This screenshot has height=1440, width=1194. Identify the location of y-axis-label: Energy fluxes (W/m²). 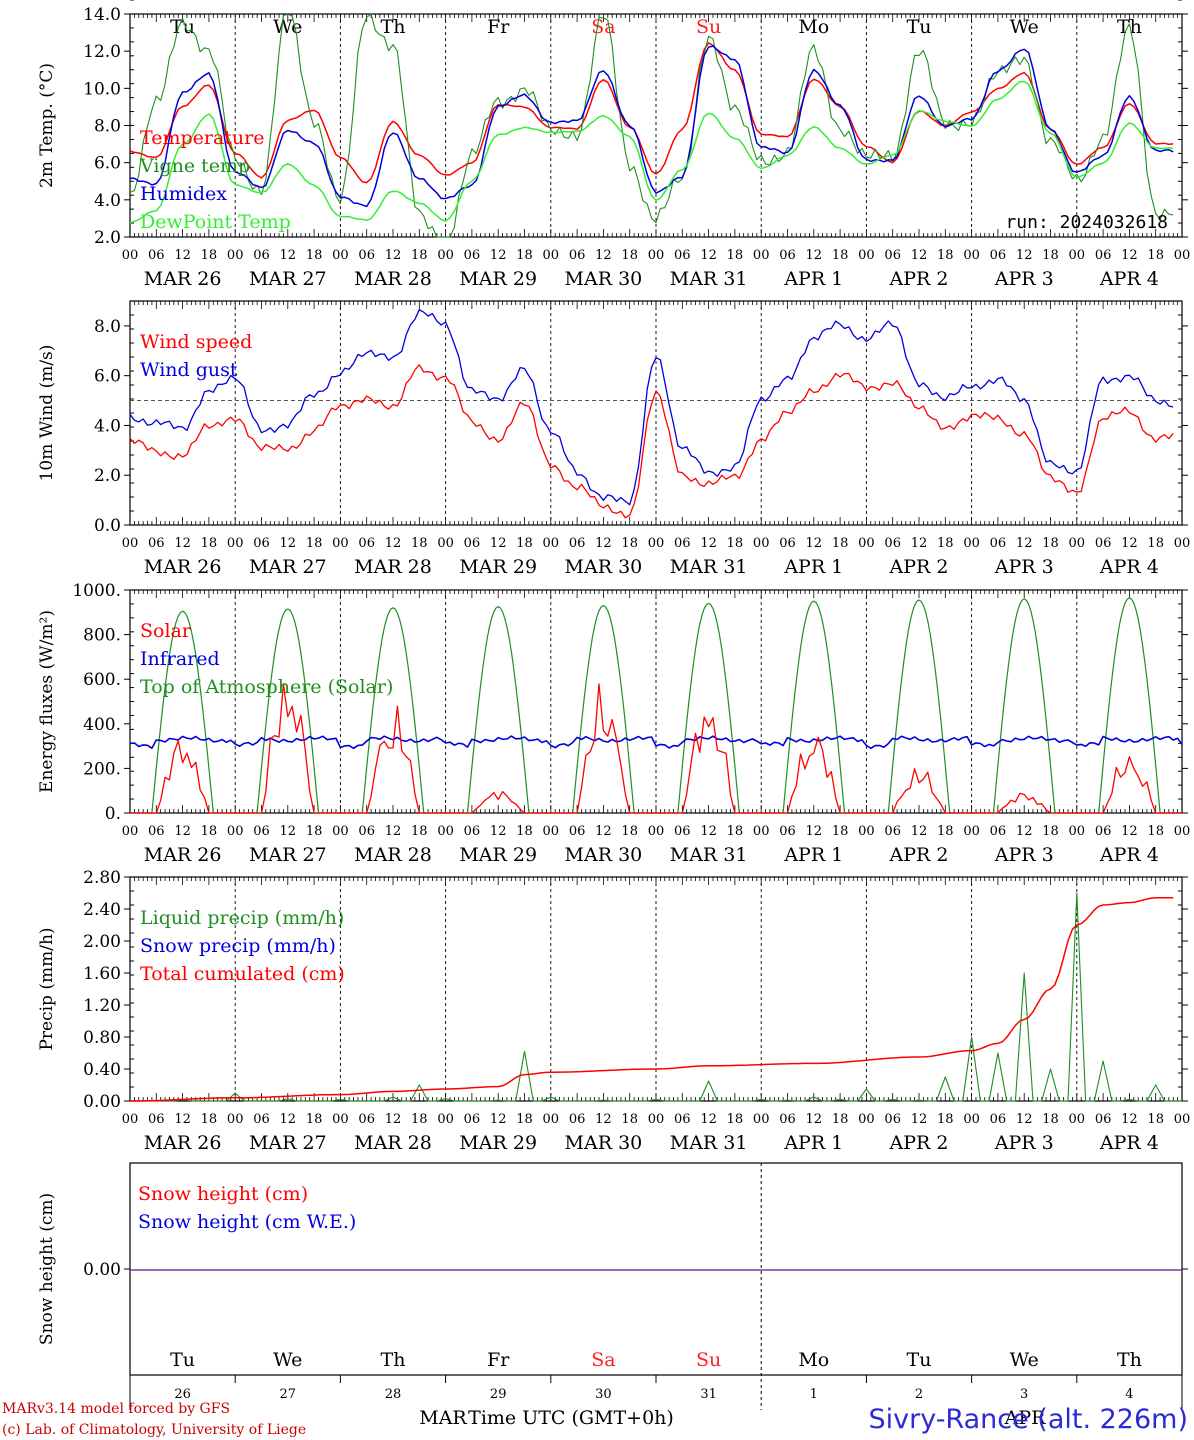
(47, 701).